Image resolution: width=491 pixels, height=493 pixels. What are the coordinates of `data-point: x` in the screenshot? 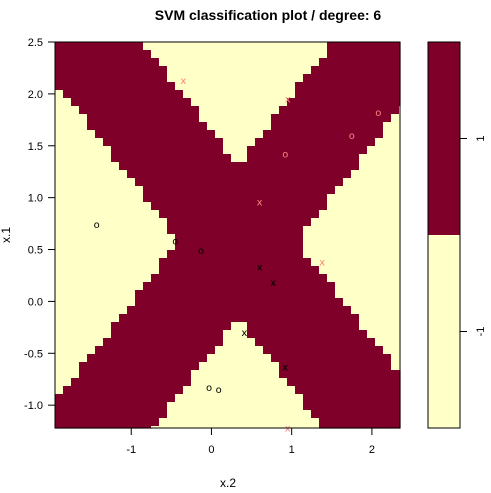 It's located at (273, 283).